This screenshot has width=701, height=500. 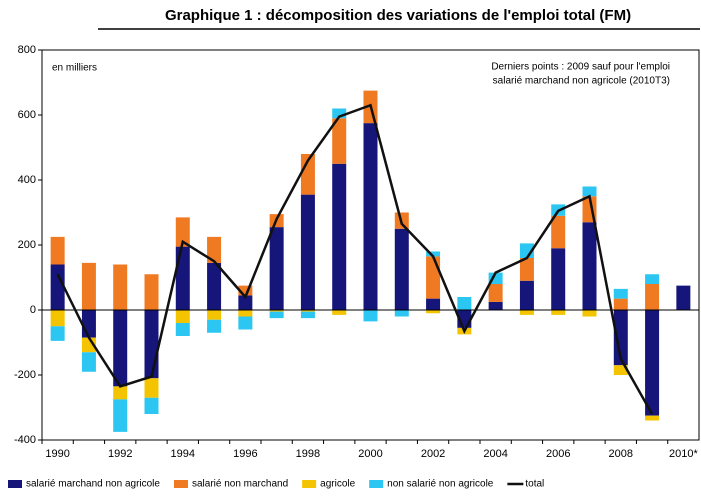 What do you see at coordinates (440, 484) in the screenshot?
I see `legend-label: non salarié non agricole` at bounding box center [440, 484].